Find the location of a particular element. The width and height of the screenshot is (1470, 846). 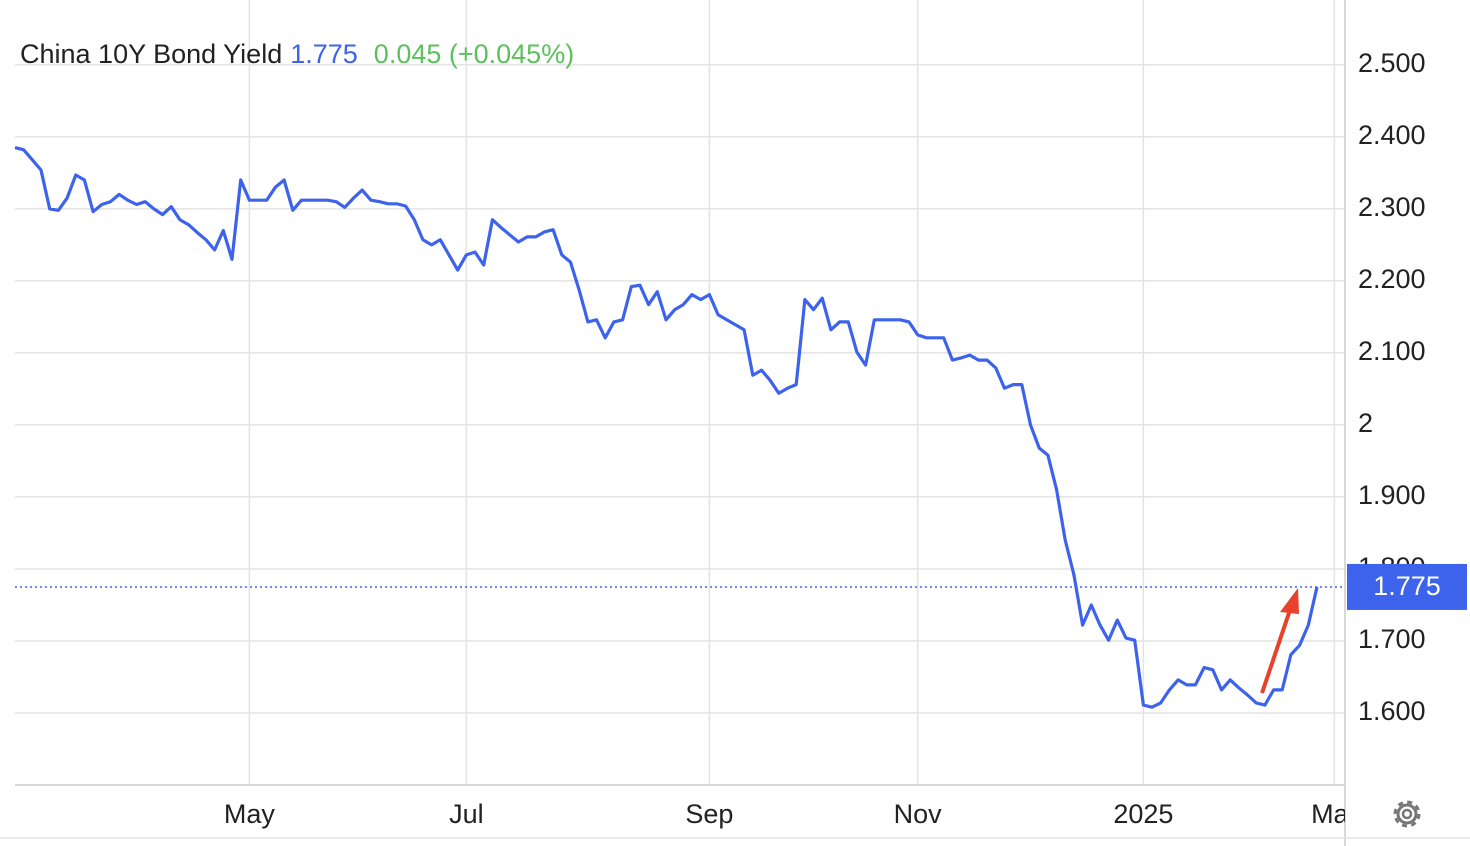

x-tick-label: Sep is located at coordinates (709, 814).